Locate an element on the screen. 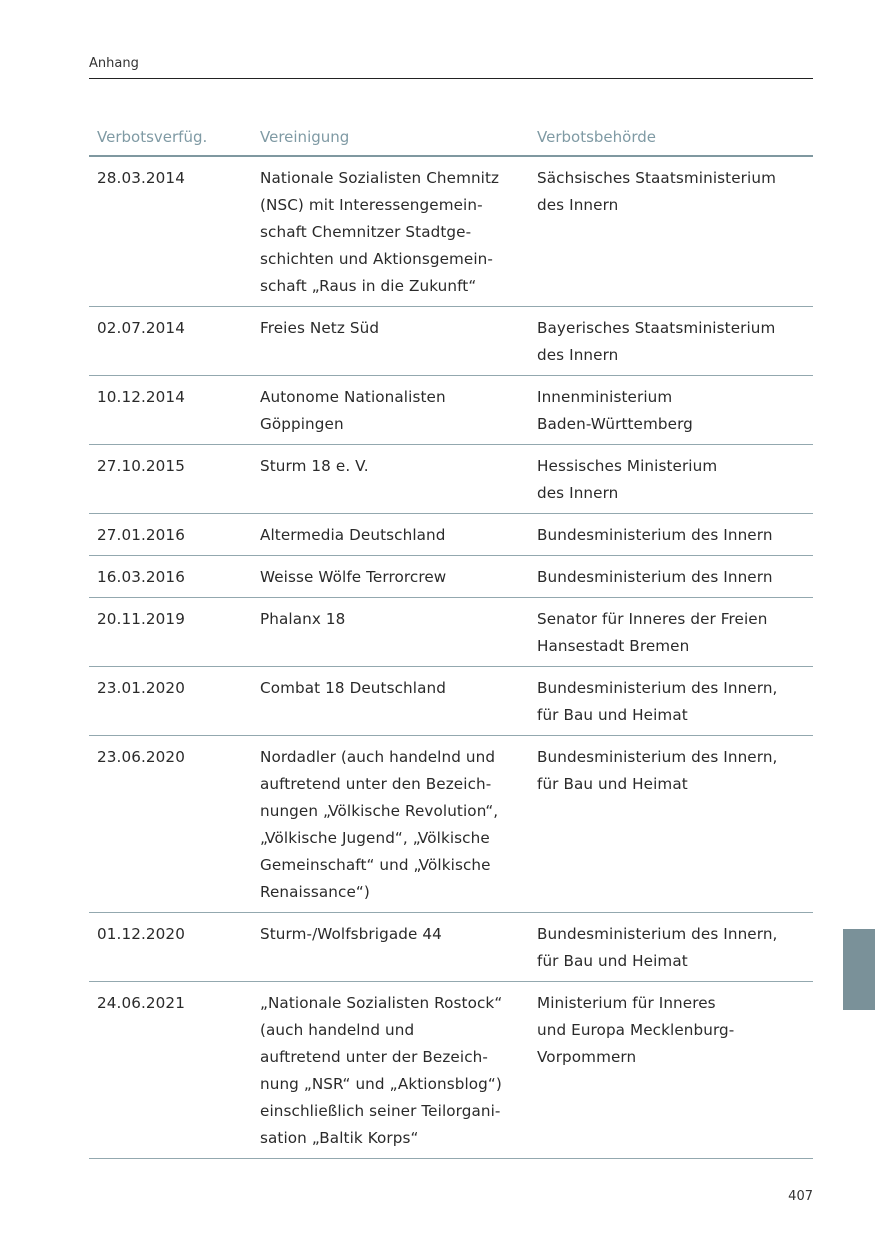  cell-line: 10.12.2014 is located at coordinates (141, 397).